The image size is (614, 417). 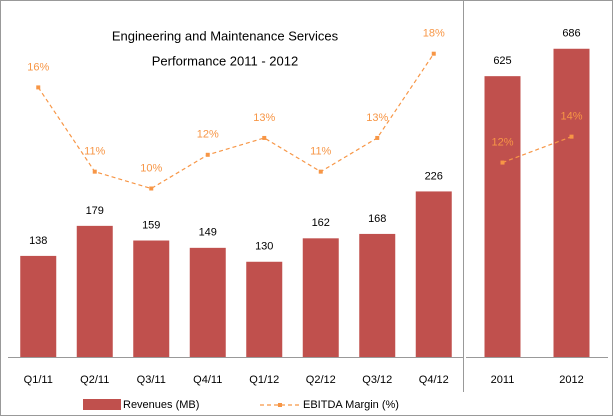 What do you see at coordinates (434, 380) in the screenshot?
I see `x-tick-label: Q4/12` at bounding box center [434, 380].